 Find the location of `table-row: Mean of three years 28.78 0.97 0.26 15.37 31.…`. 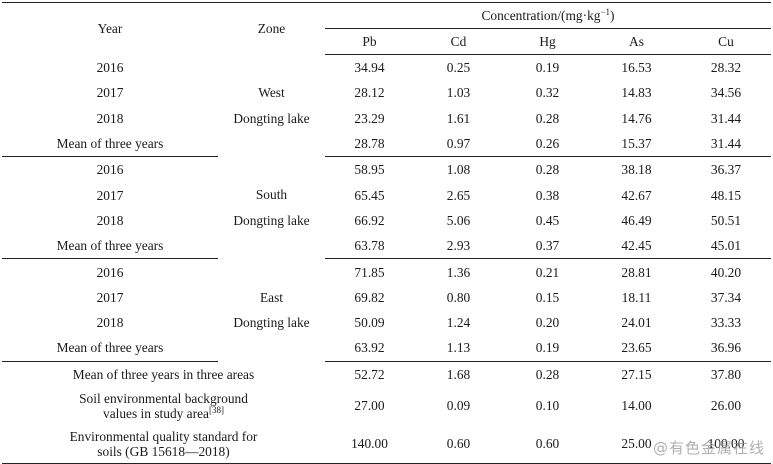

table-row: Mean of three years 28.78 0.97 0.26 15.37 31.… is located at coordinates (386, 144).